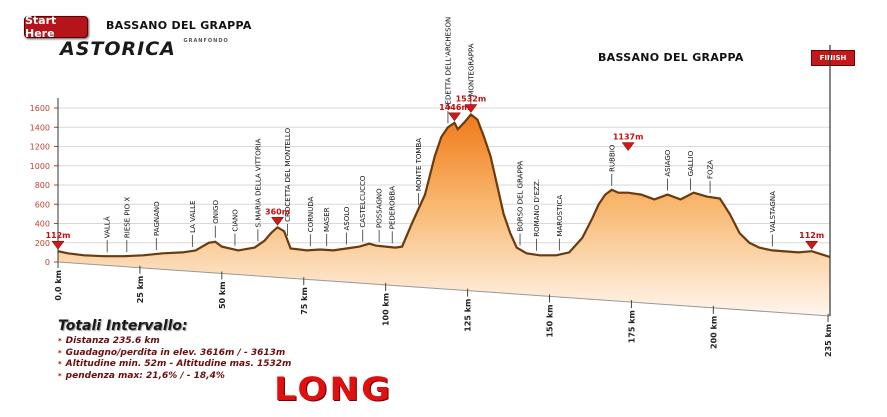  I want to click on peak-label: 1446m, so click(454, 107).